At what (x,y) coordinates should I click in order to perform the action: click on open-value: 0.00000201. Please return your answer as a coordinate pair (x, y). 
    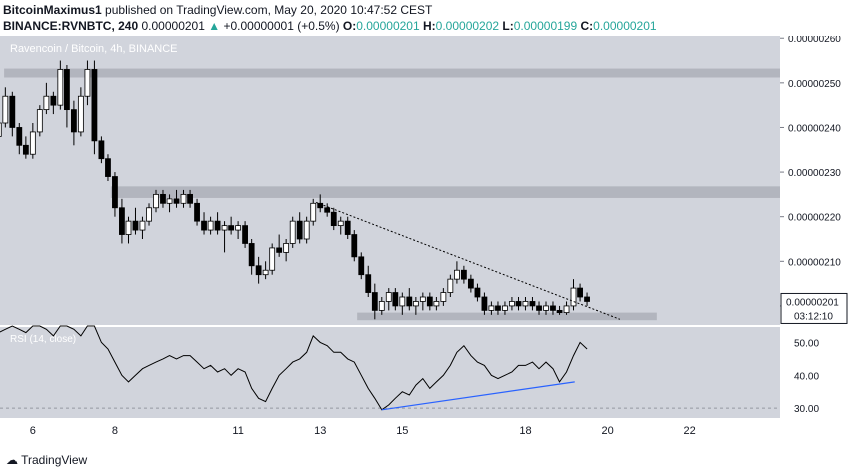
    Looking at the image, I should click on (388, 26).